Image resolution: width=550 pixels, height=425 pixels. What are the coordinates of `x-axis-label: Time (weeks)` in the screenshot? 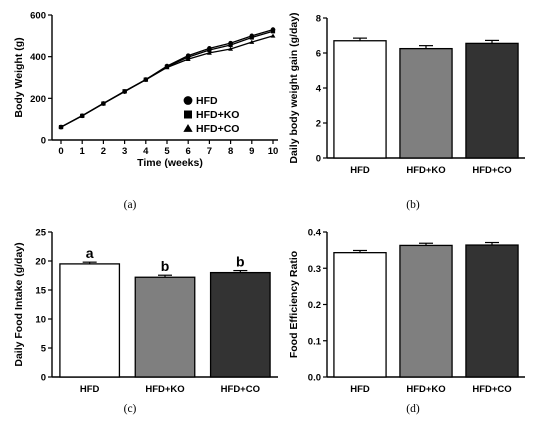 It's located at (170, 163).